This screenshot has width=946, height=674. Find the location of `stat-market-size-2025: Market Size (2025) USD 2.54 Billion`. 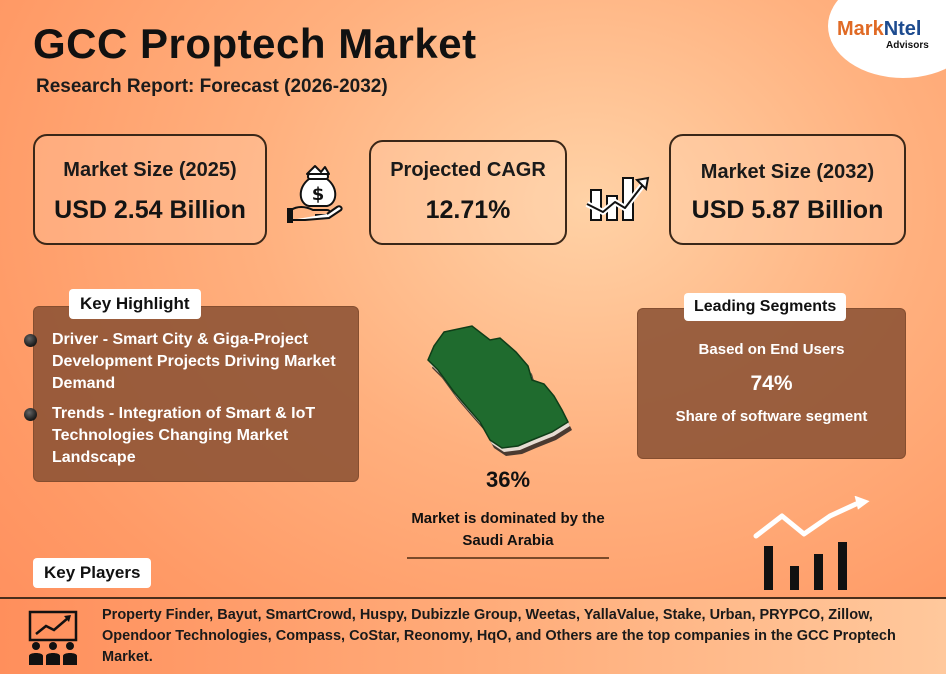

stat-market-size-2025: Market Size (2025) USD 2.54 Billion is located at coordinates (150, 189).